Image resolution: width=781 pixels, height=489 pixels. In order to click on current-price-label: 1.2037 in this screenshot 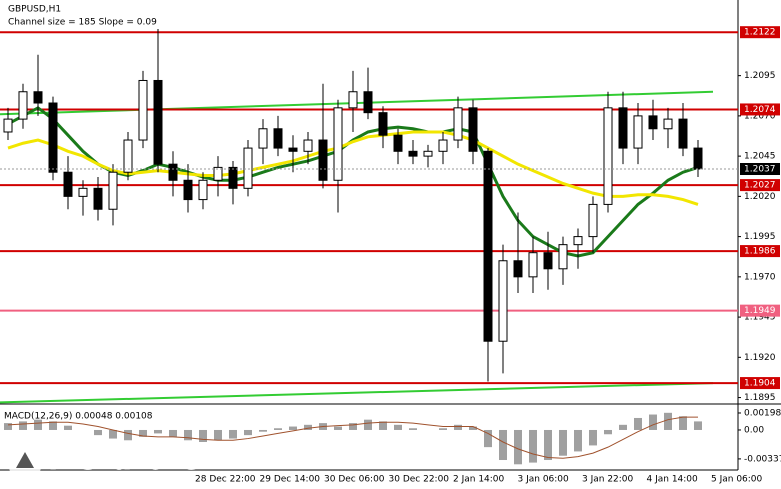, I will do `click(760, 170)`.